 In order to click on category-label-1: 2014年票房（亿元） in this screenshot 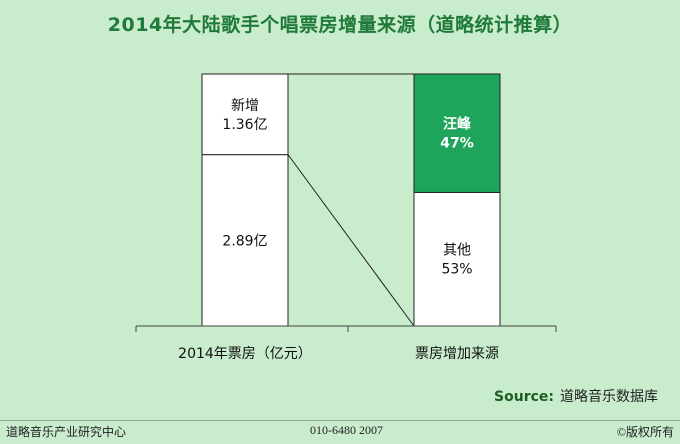, I will do `click(245, 354)`.